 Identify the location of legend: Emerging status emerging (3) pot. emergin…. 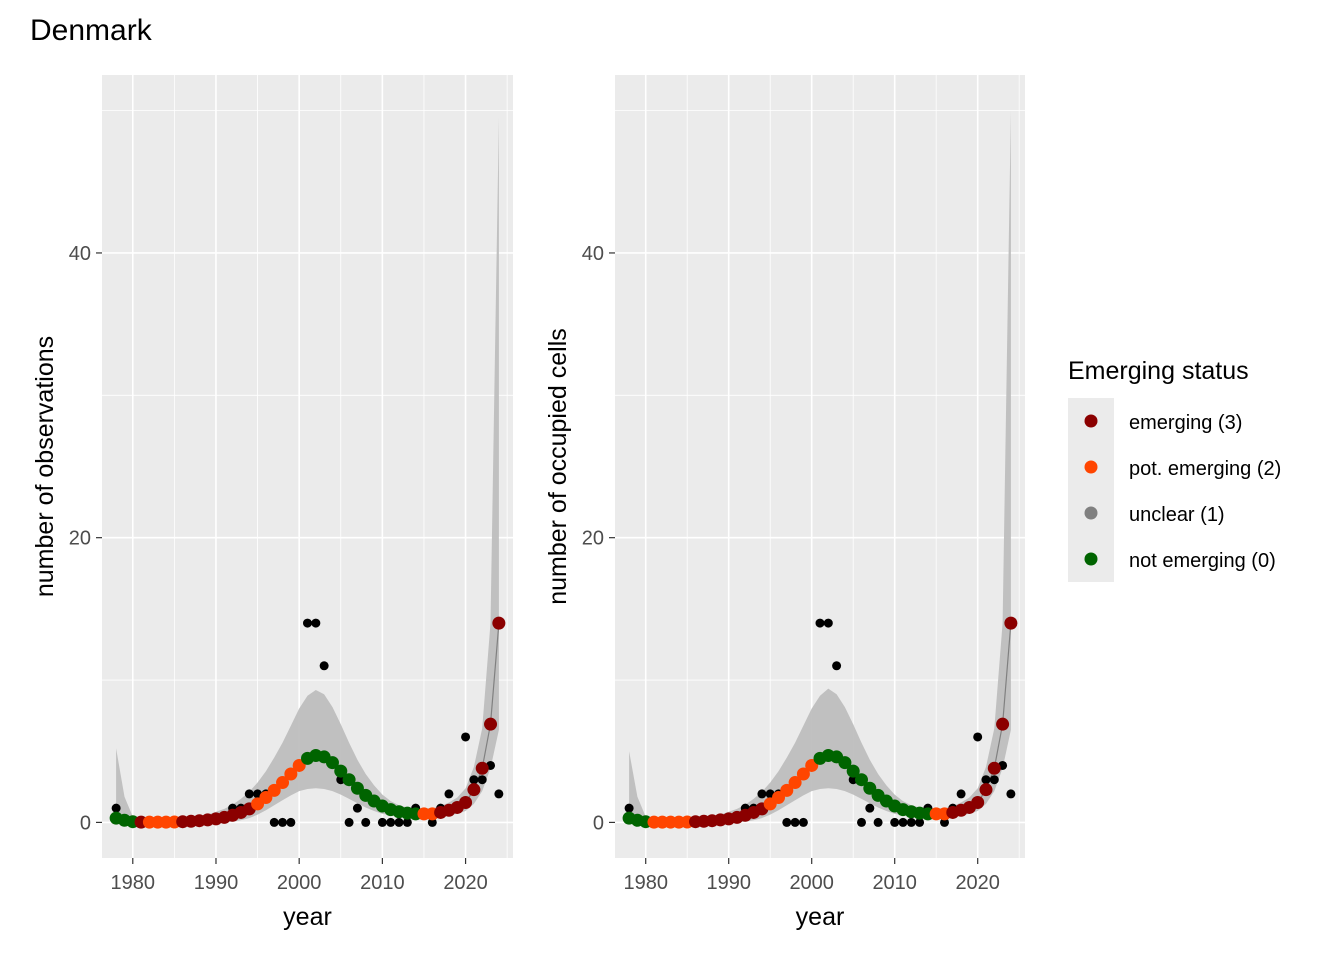
(1174, 469).